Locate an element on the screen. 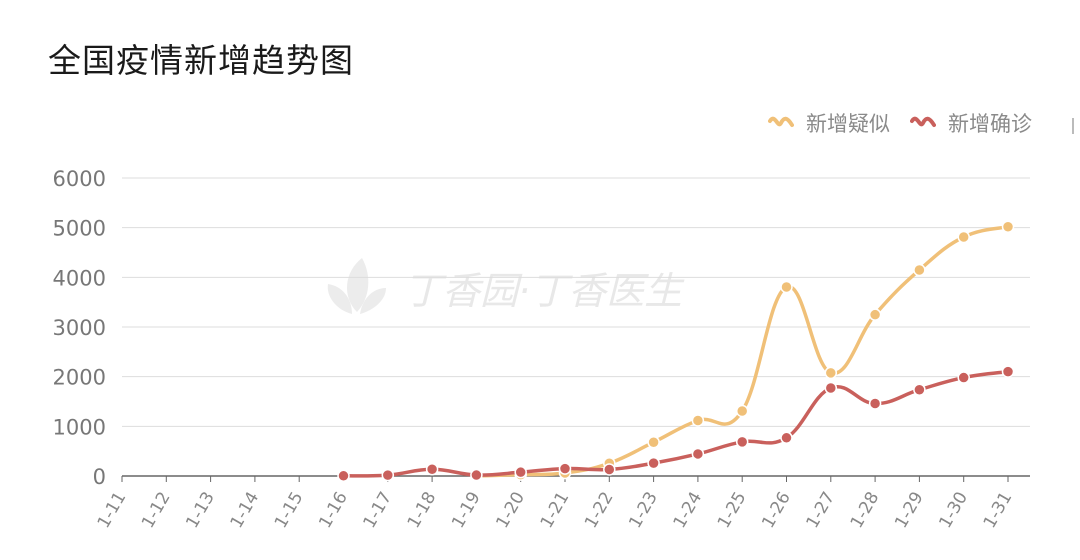  x-tick-label: 1-26 is located at coordinates (776, 510).